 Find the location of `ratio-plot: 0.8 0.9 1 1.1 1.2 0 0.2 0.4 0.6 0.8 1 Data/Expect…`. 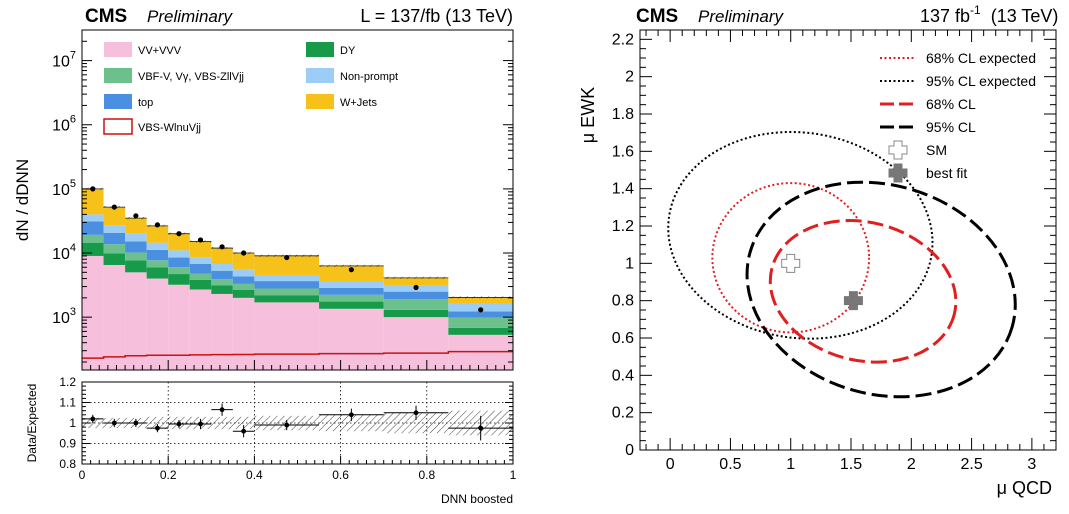

ratio-plot: 0.8 0.9 1 1.1 1.2 0 0.2 0.4 0.6 0.8 1 Data/Expect… is located at coordinates (271, 440).